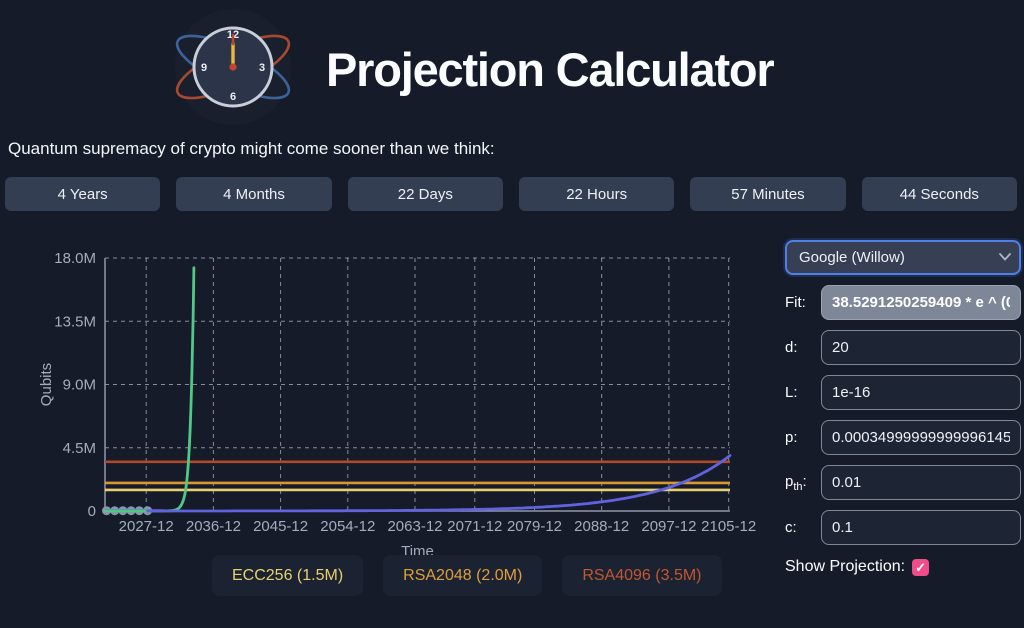 The height and width of the screenshot is (628, 1024). I want to click on controls-panel: Google (Willow) Fit: d: L: p: pth: c:, so click(903, 408).